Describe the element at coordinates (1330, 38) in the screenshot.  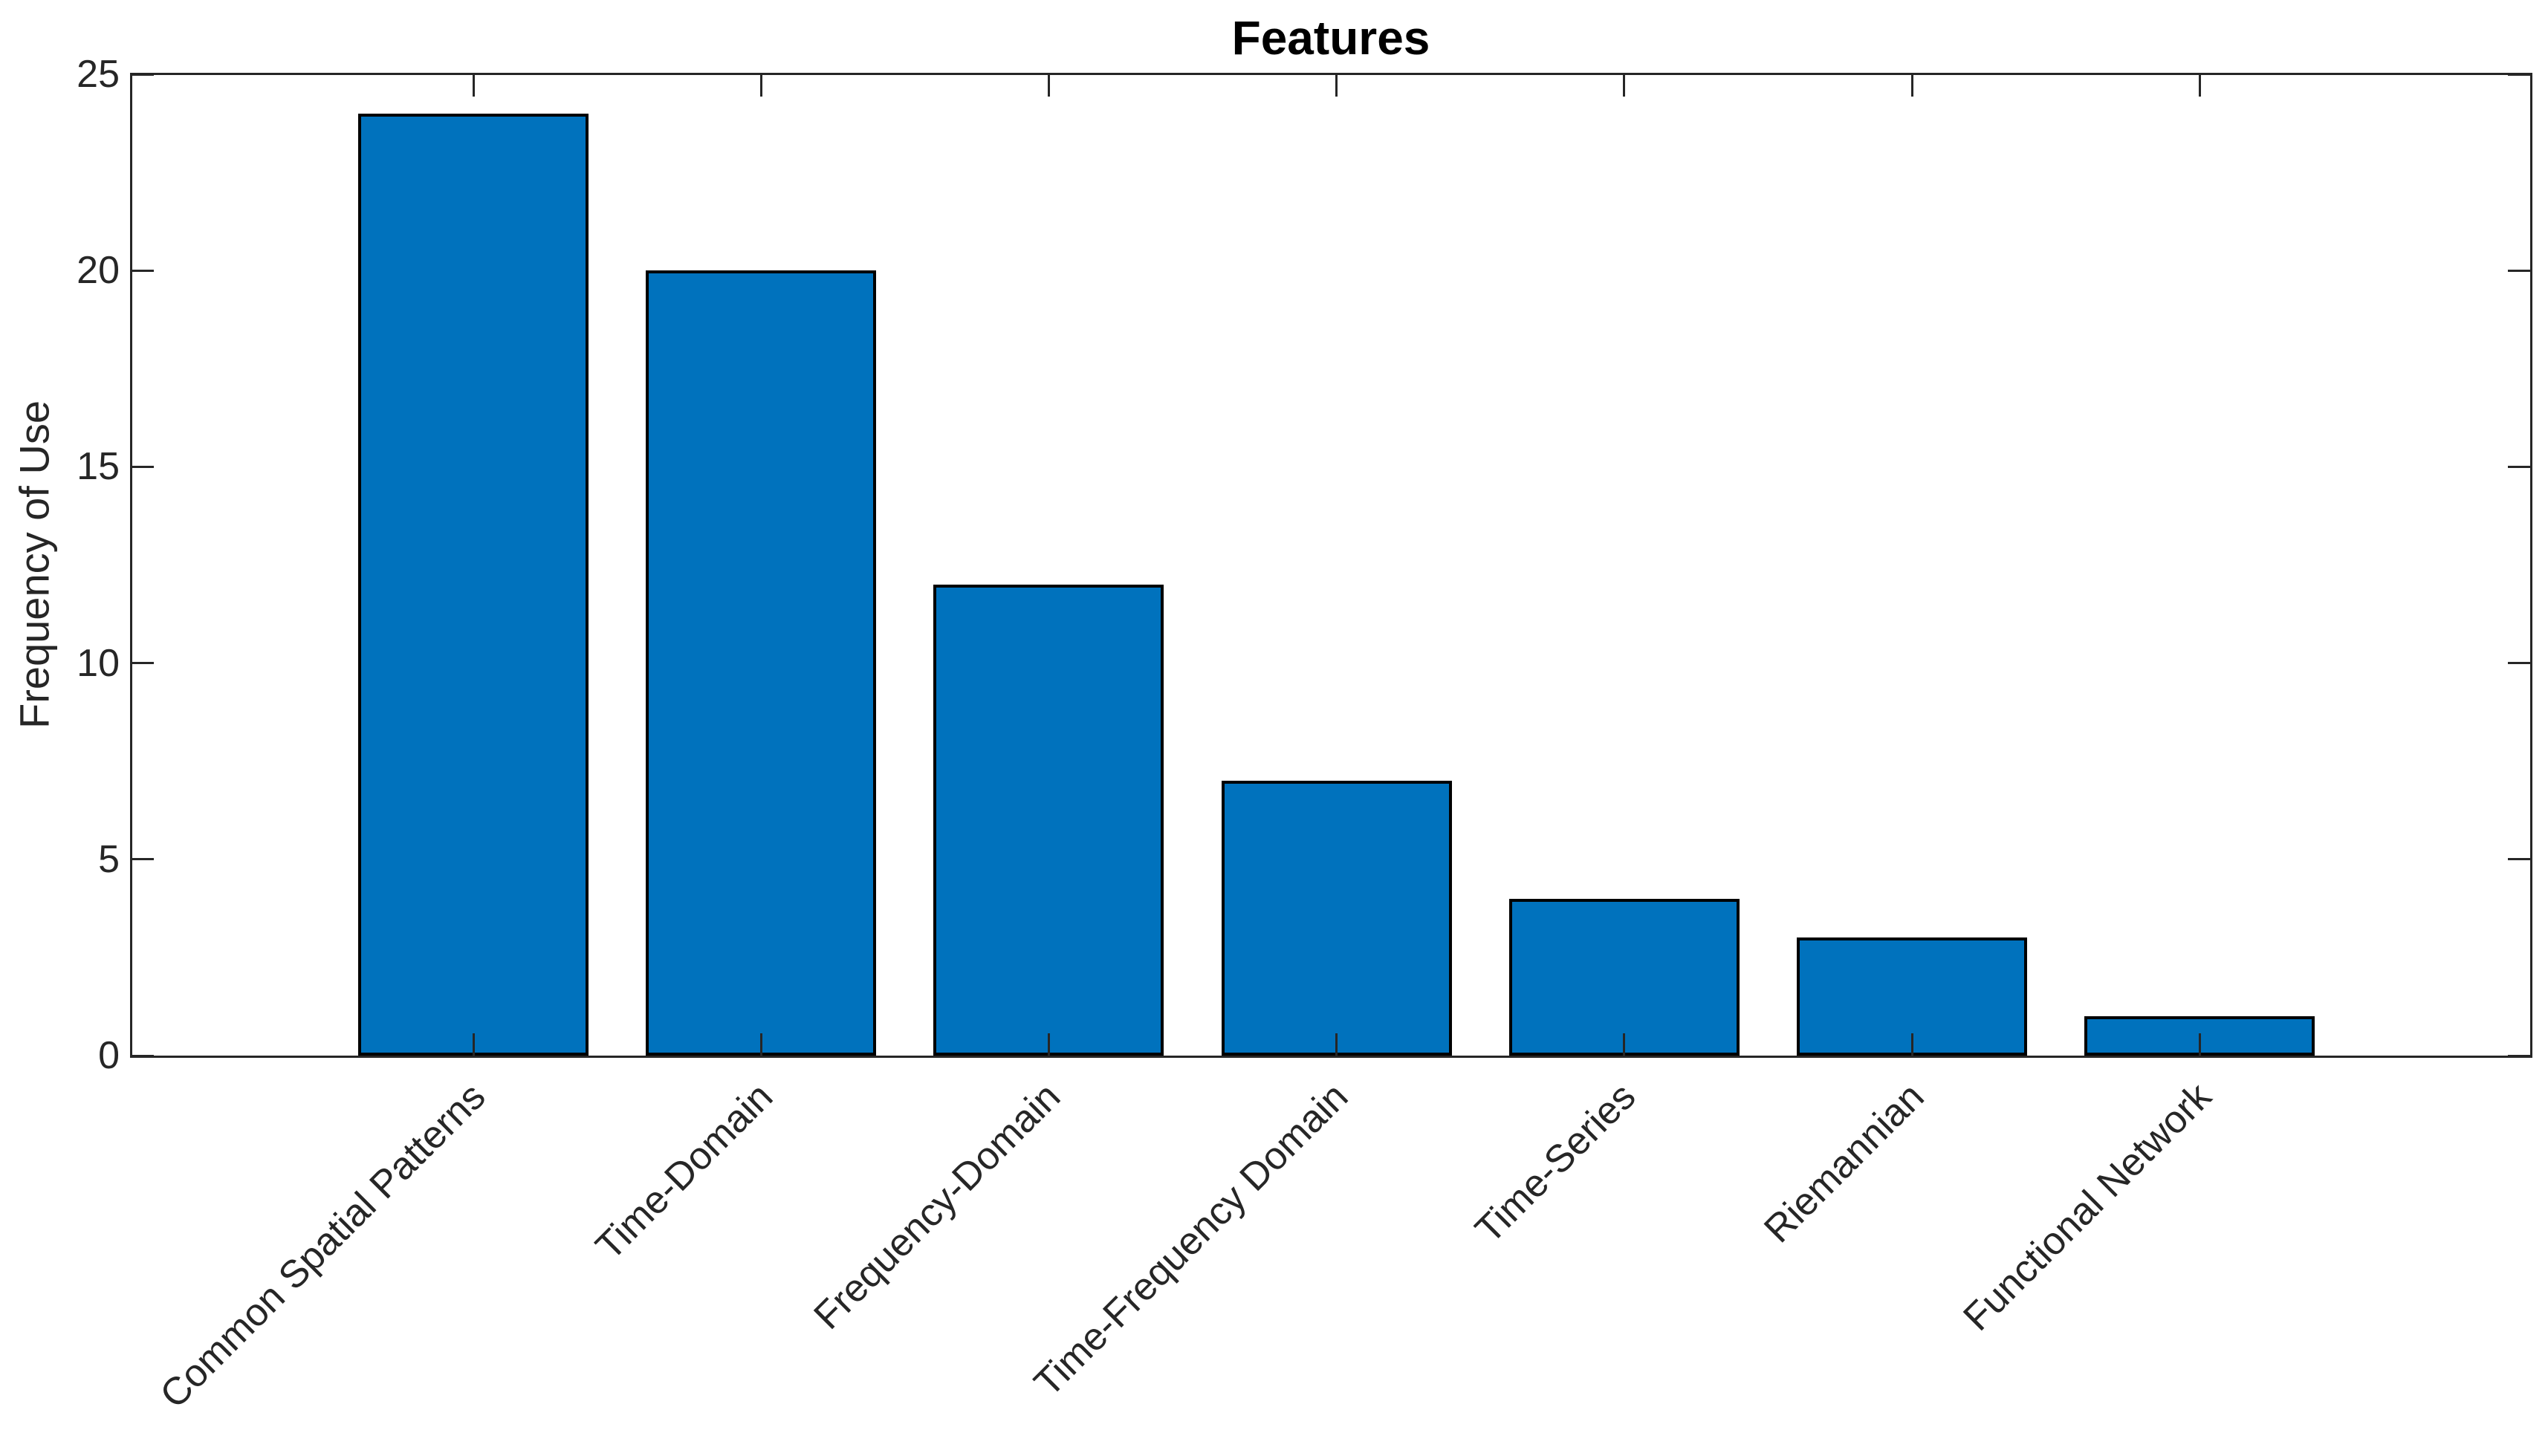
I see `chart-title: Features` at that location.